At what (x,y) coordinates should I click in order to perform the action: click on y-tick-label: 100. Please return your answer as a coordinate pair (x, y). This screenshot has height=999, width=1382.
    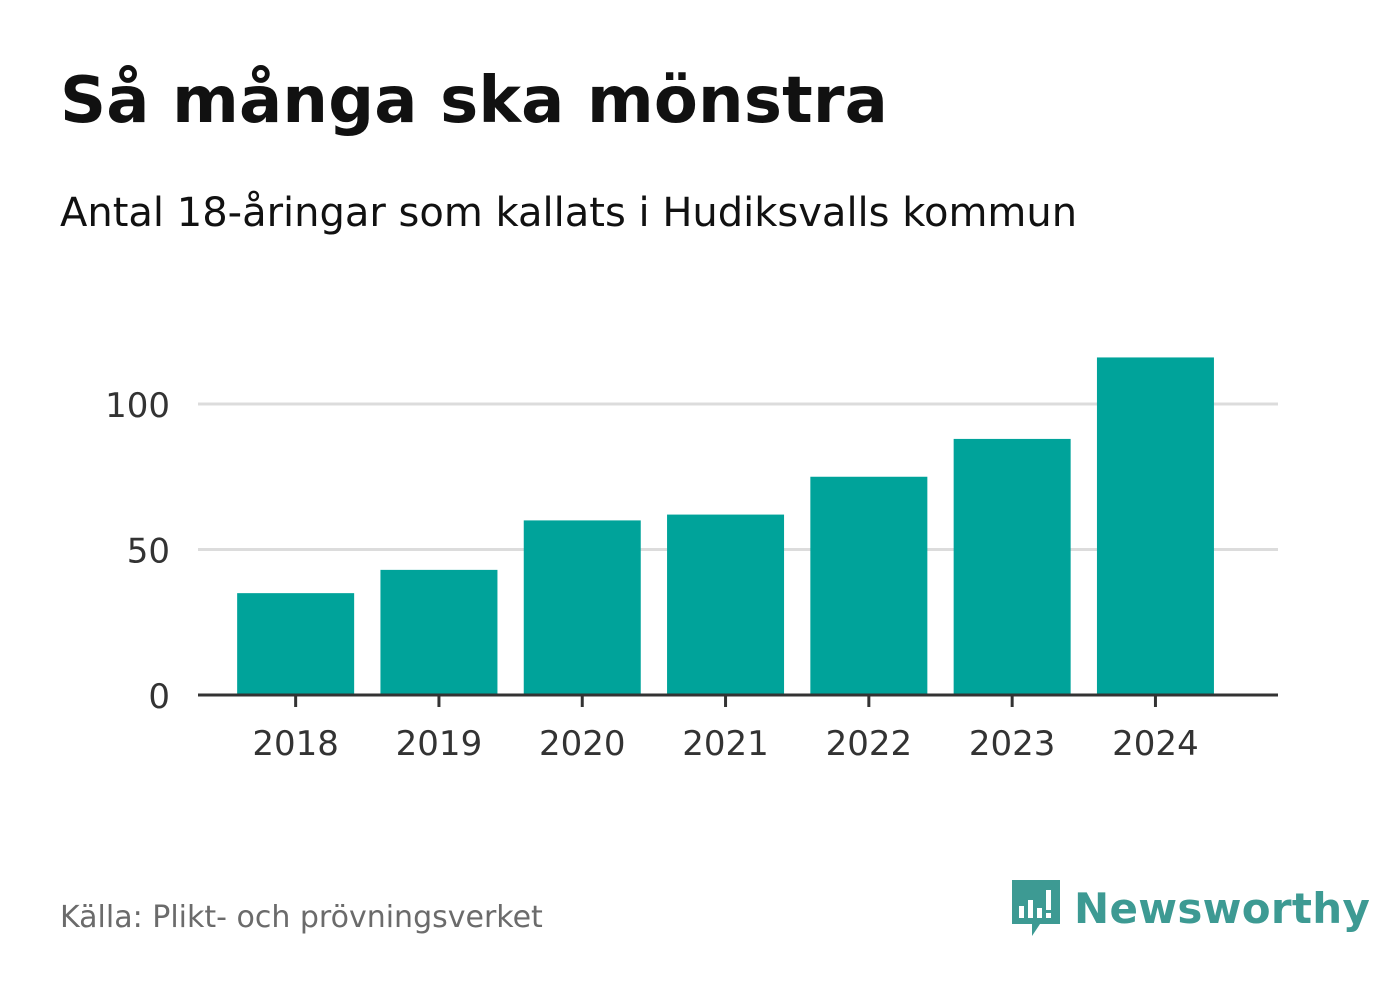
    Looking at the image, I should click on (137, 406).